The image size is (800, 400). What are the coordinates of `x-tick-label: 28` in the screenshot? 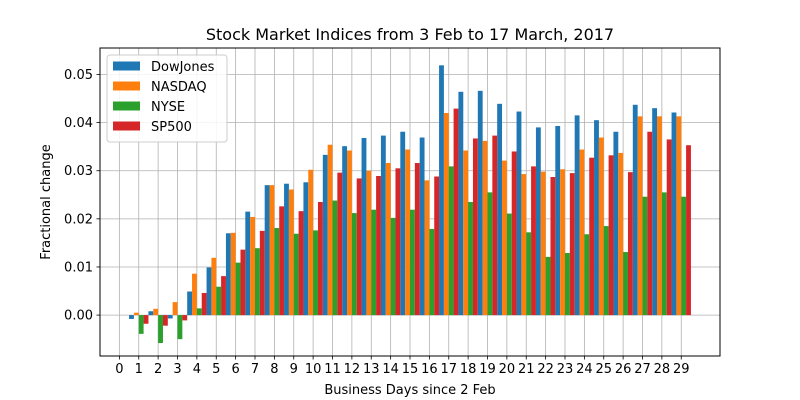 It's located at (662, 369).